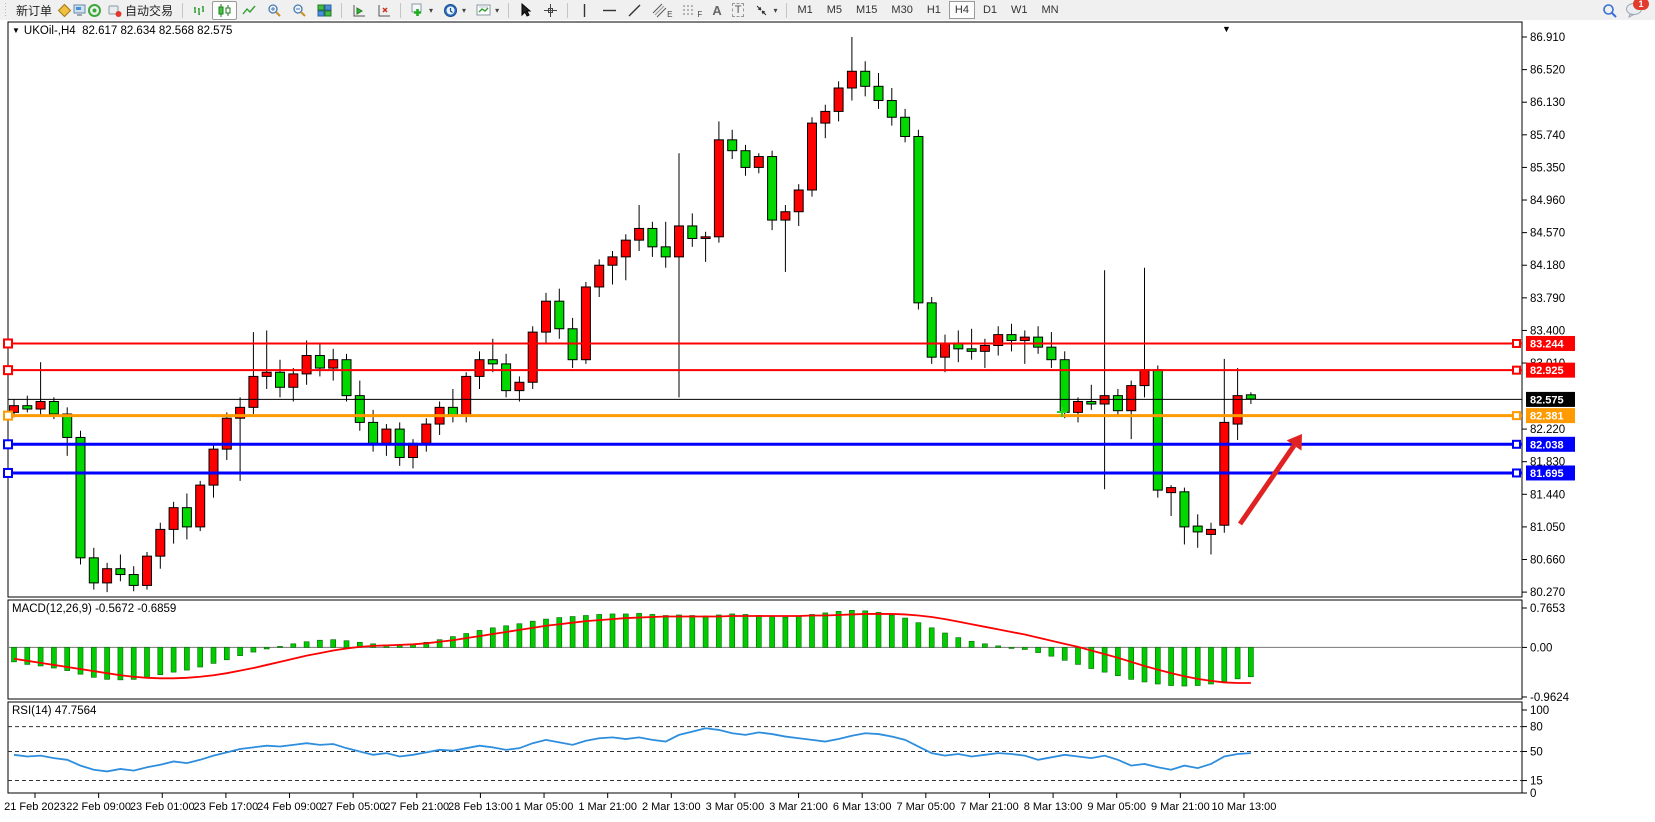  What do you see at coordinates (358, 10) in the screenshot?
I see `indicator-window-button` at bounding box center [358, 10].